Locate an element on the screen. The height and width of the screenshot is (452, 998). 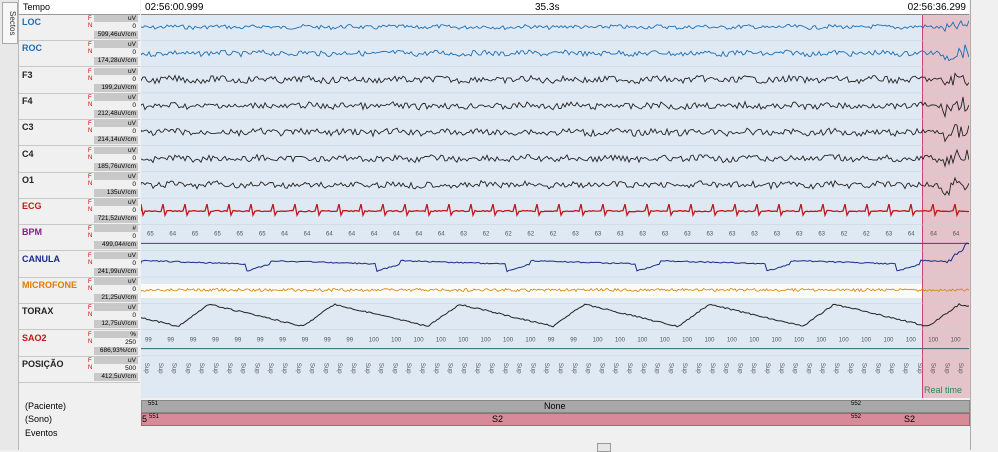
channel-zero: 0 is located at coordinates (134, 237).